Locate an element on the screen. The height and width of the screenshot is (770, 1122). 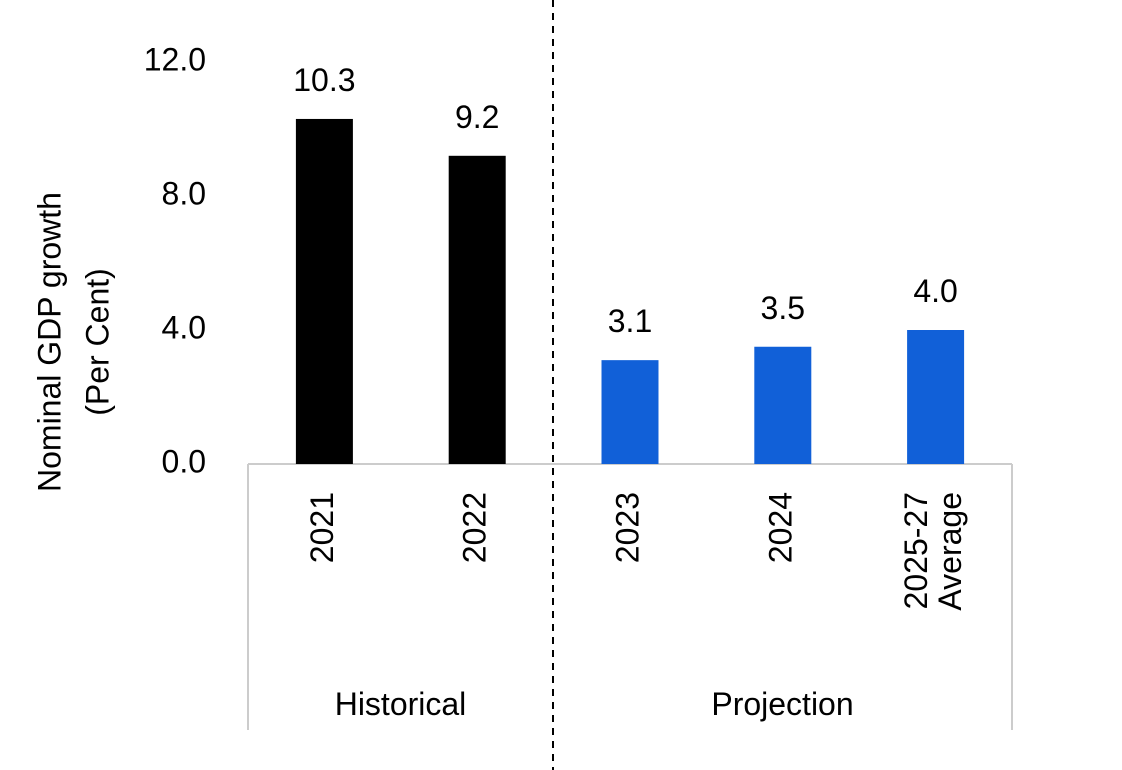
y-tick-label: 0.0 is located at coordinates (184, 461).